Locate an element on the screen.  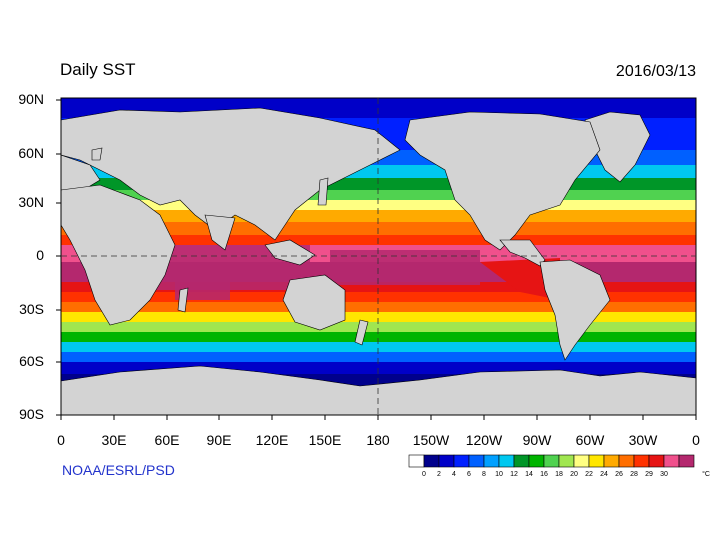
colorbar-unit: °C is located at coordinates (706, 474).